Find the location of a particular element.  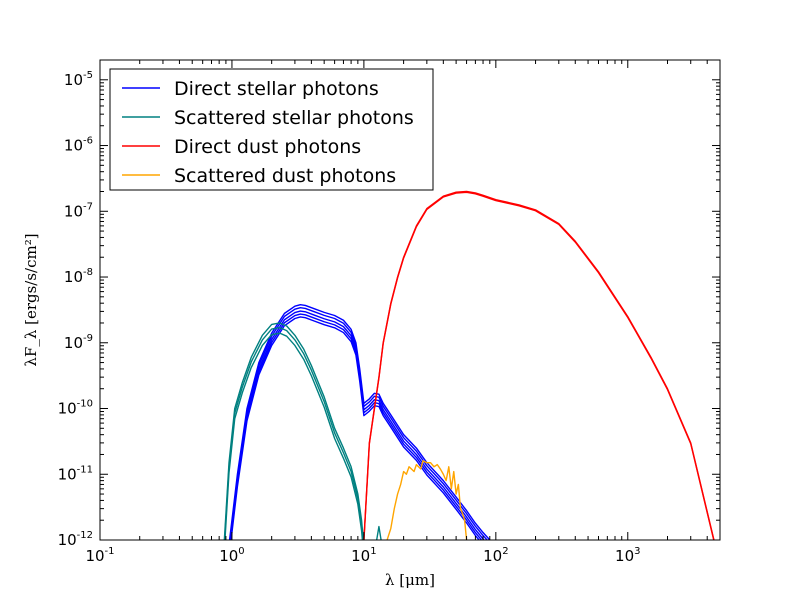

legend-box is located at coordinates (271, 129).